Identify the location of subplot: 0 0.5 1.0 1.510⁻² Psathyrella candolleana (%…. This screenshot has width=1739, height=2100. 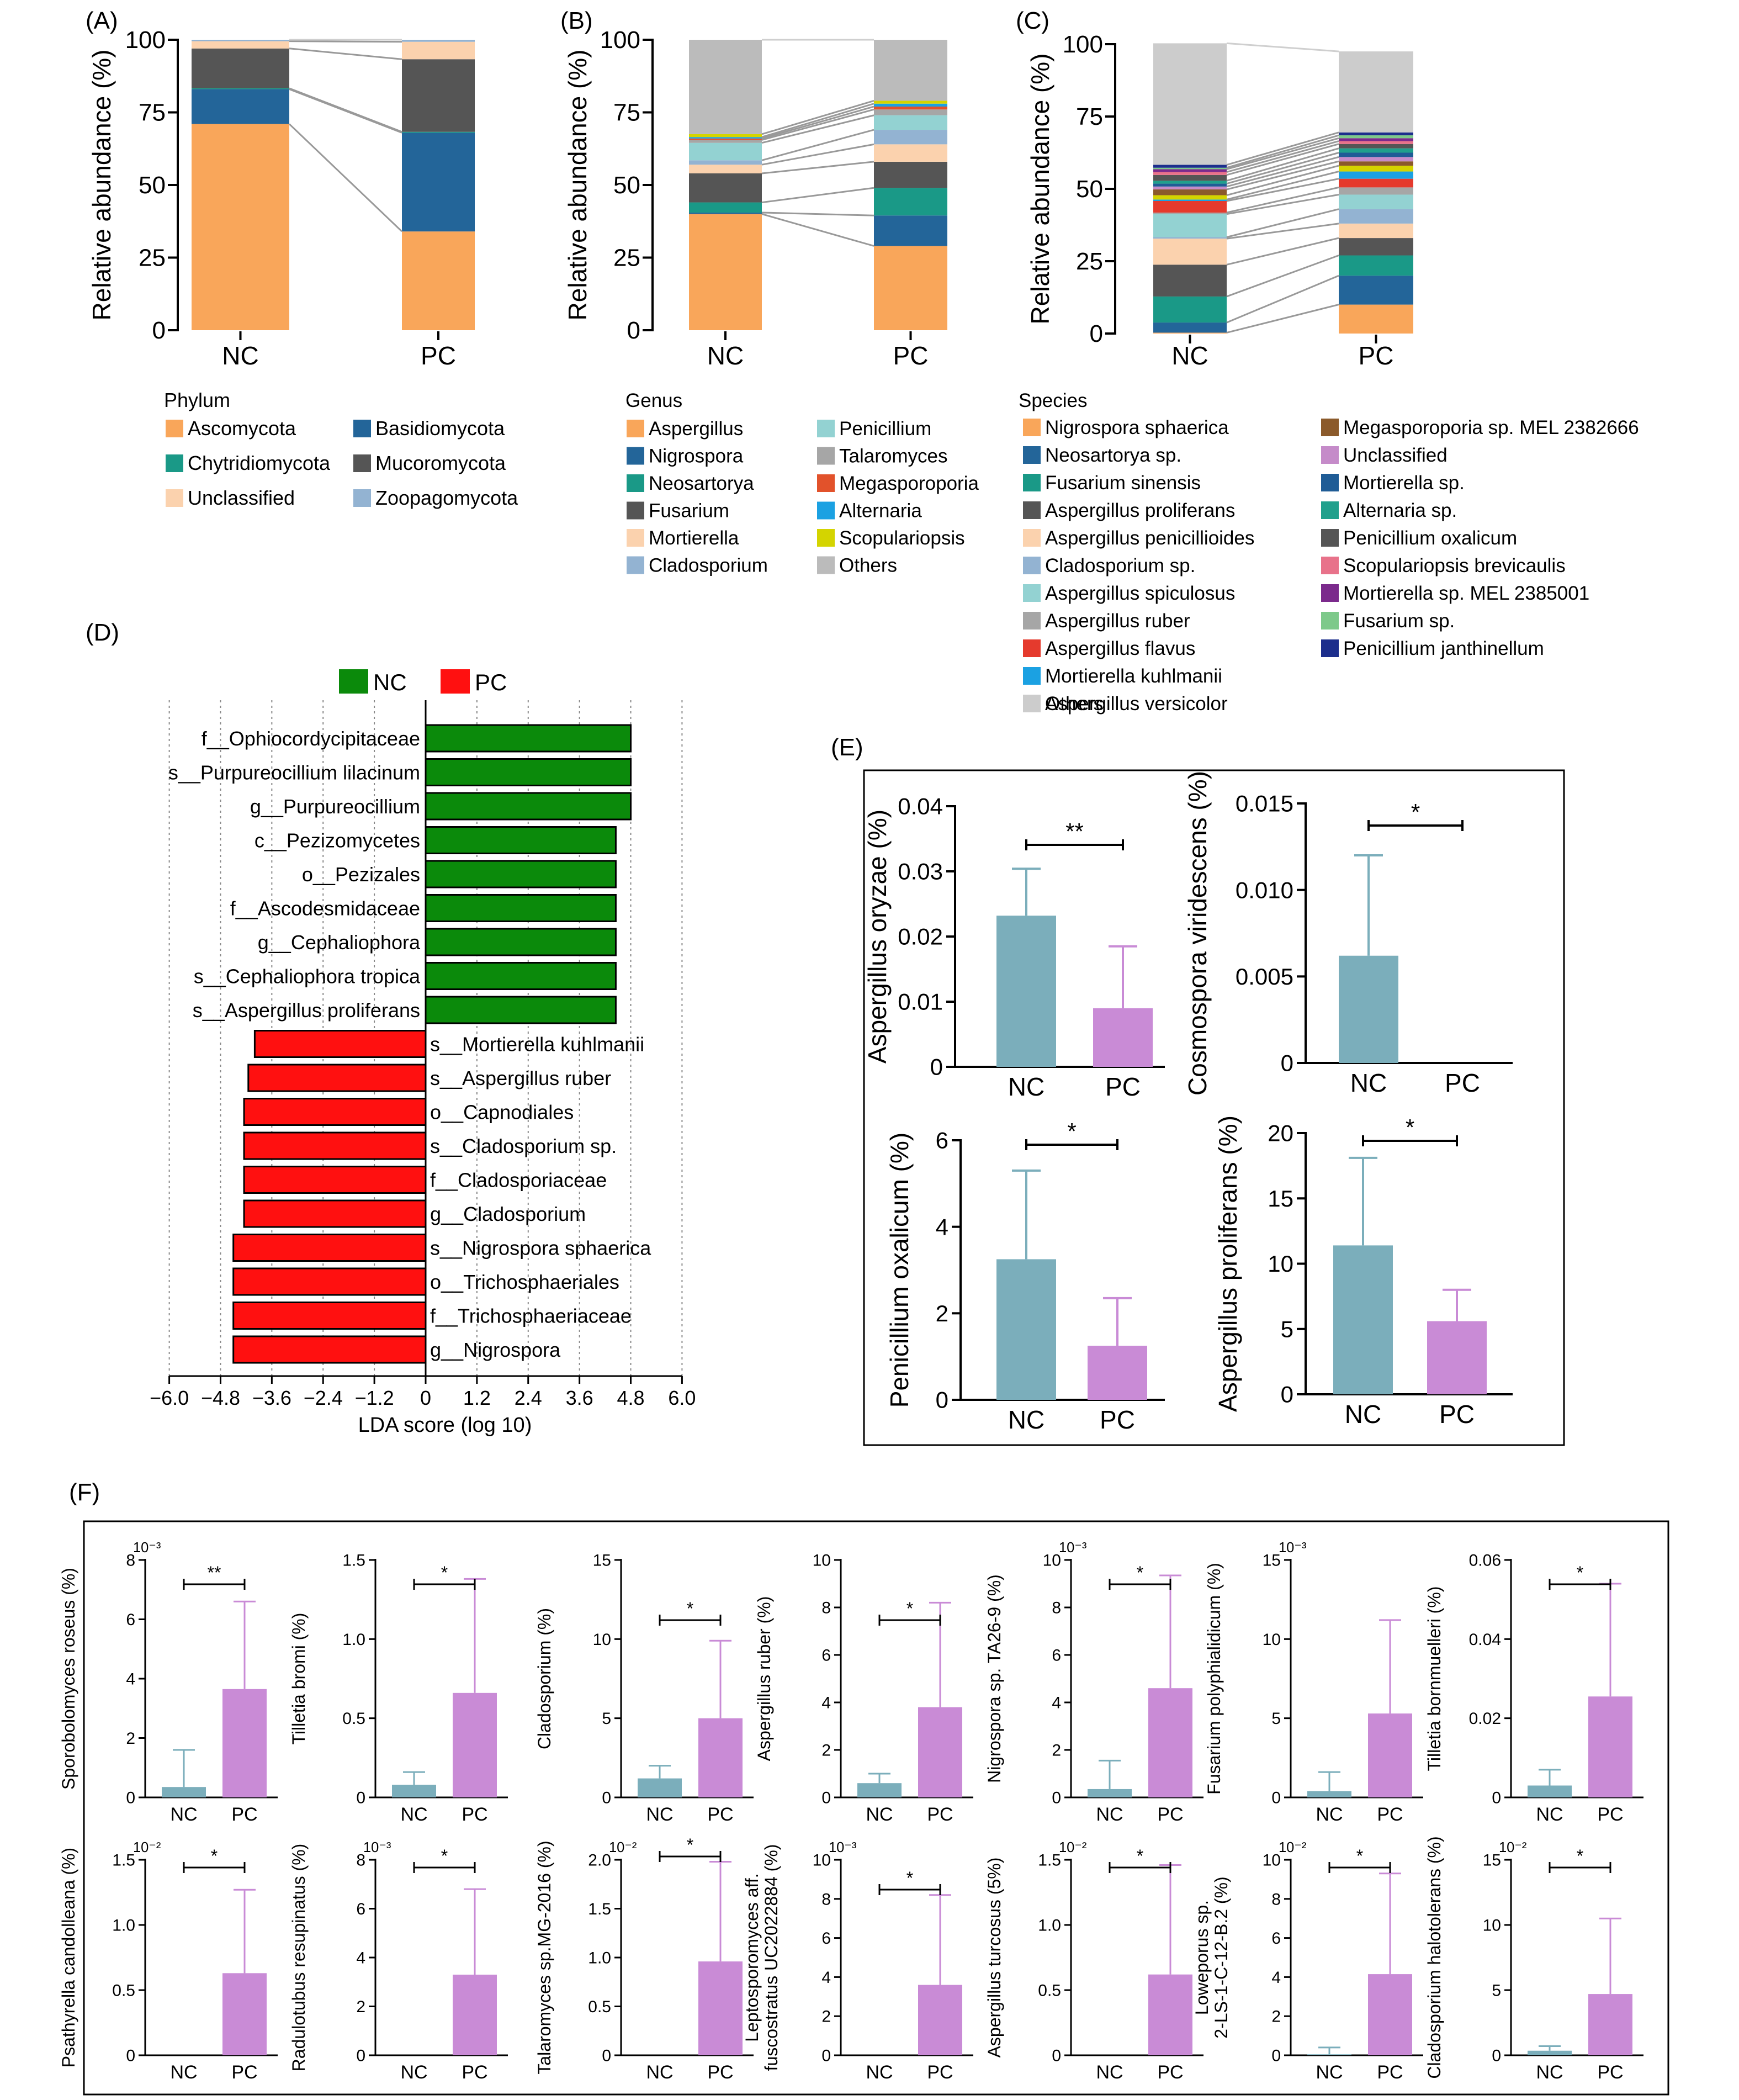
(168, 1961).